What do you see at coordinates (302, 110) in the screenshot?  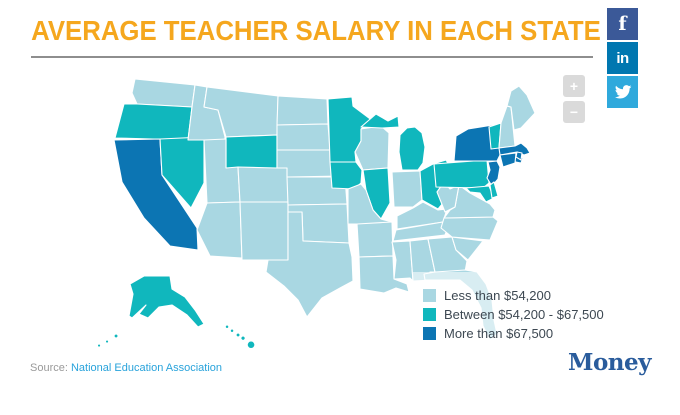 I see `state-nd` at bounding box center [302, 110].